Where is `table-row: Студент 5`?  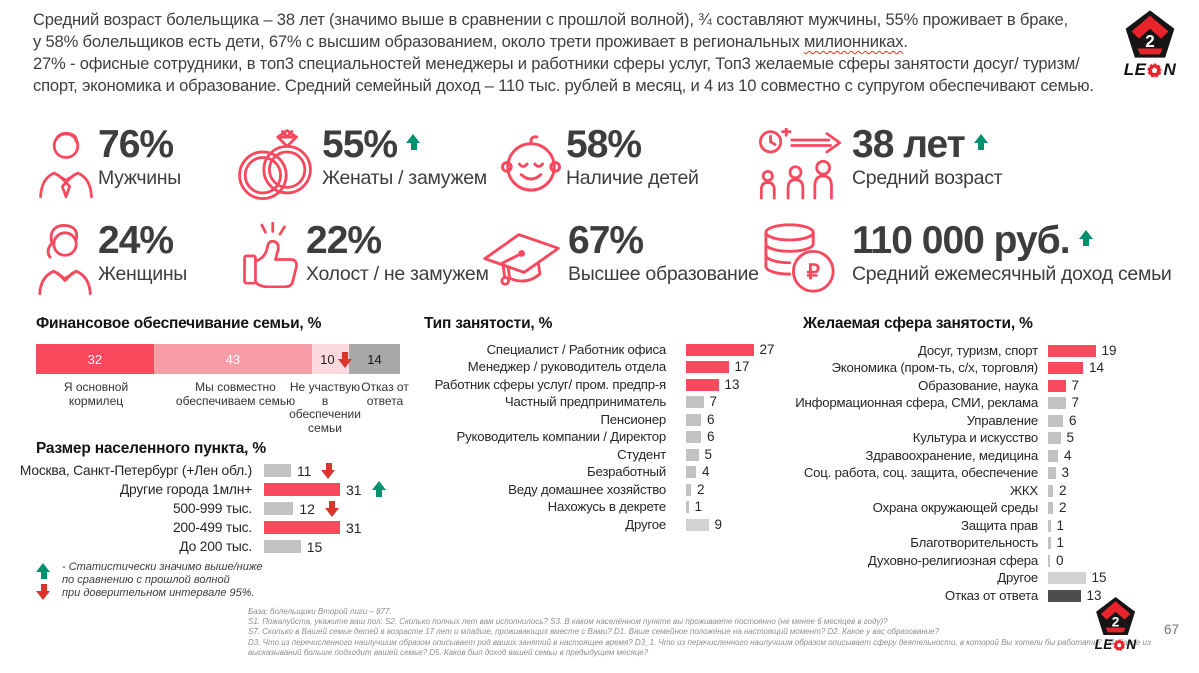 table-row: Студент 5 is located at coordinates (531, 454).